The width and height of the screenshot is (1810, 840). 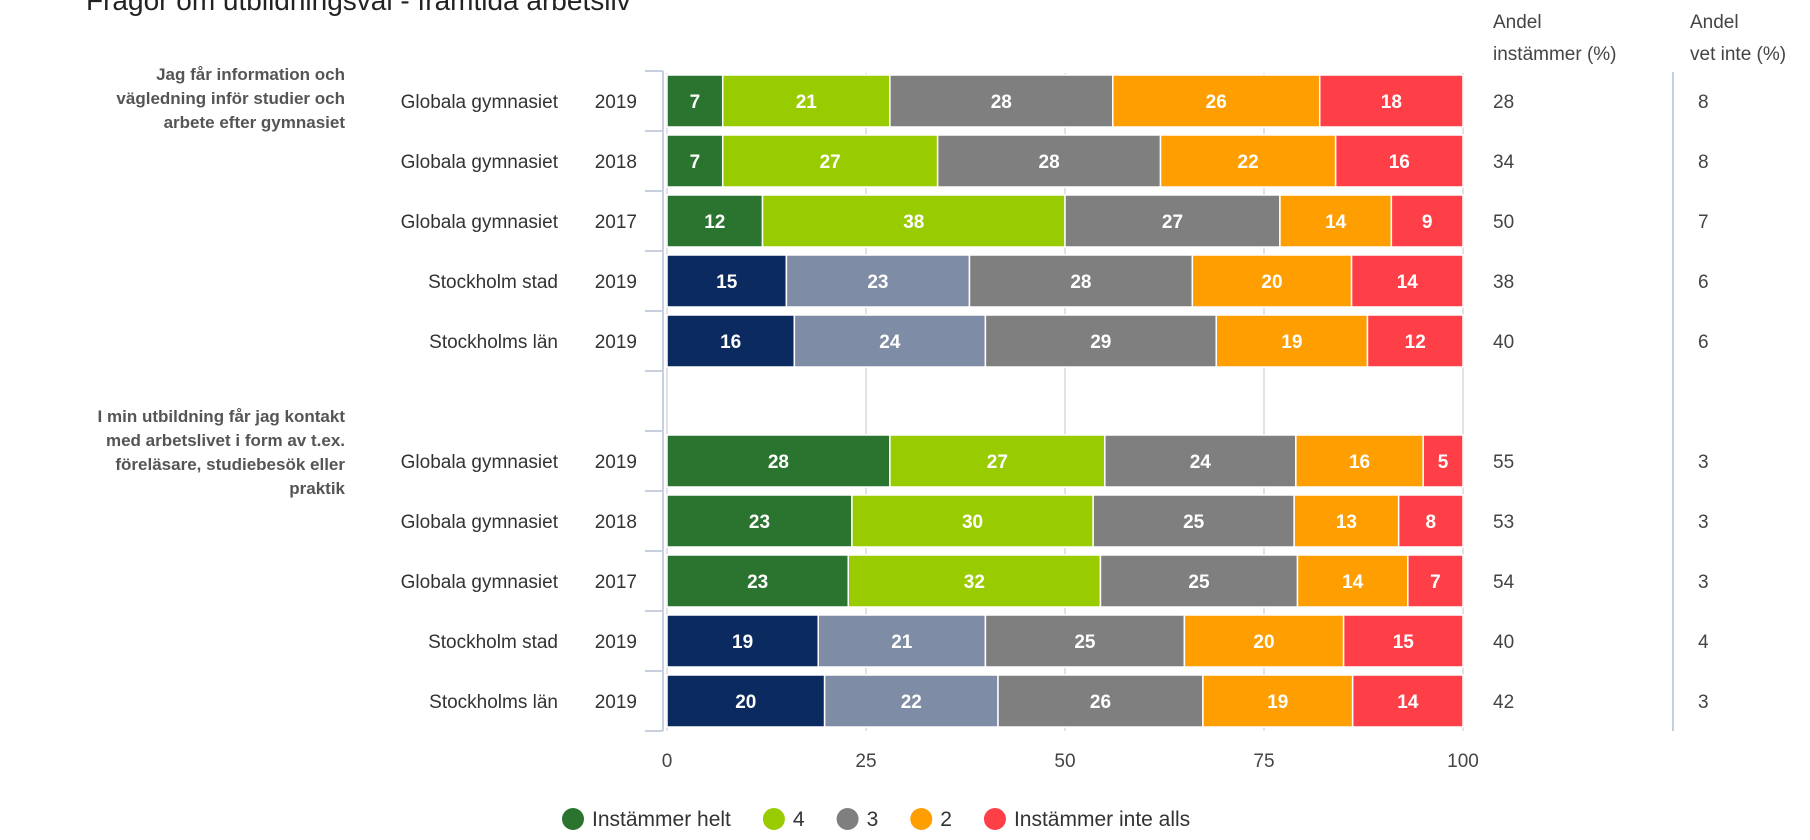 I want to click on bar-row: Globala gymnasiet 2017 23 32 25 14 7 54 3, so click(x=1055, y=581).